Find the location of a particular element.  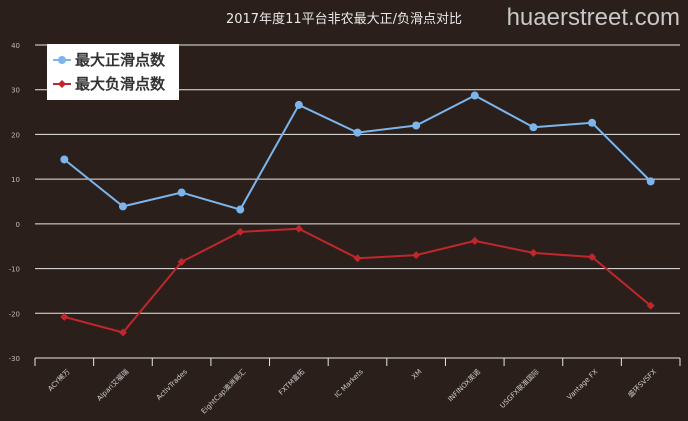

x-tick-label: ACY稀万 is located at coordinates (59, 380).